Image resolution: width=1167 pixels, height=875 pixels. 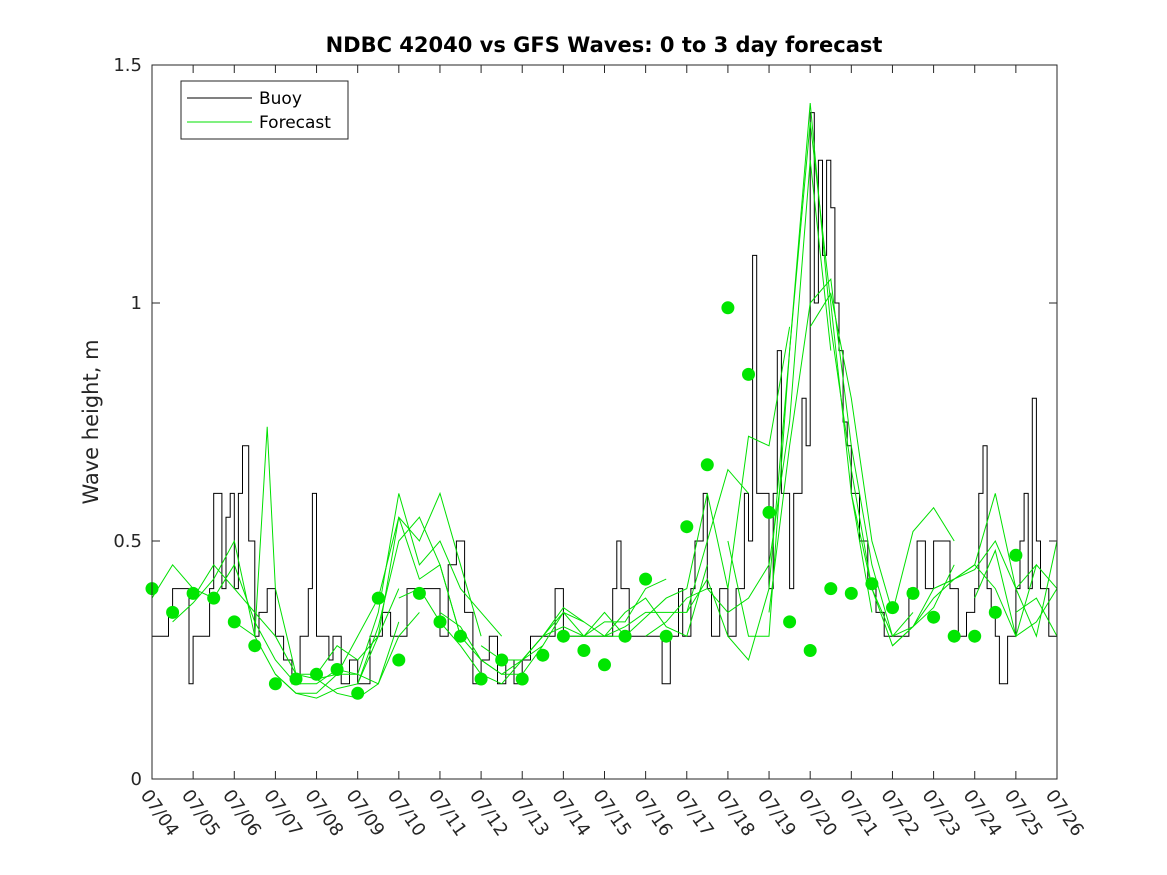 I want to click on legend-box, so click(x=264, y=110).